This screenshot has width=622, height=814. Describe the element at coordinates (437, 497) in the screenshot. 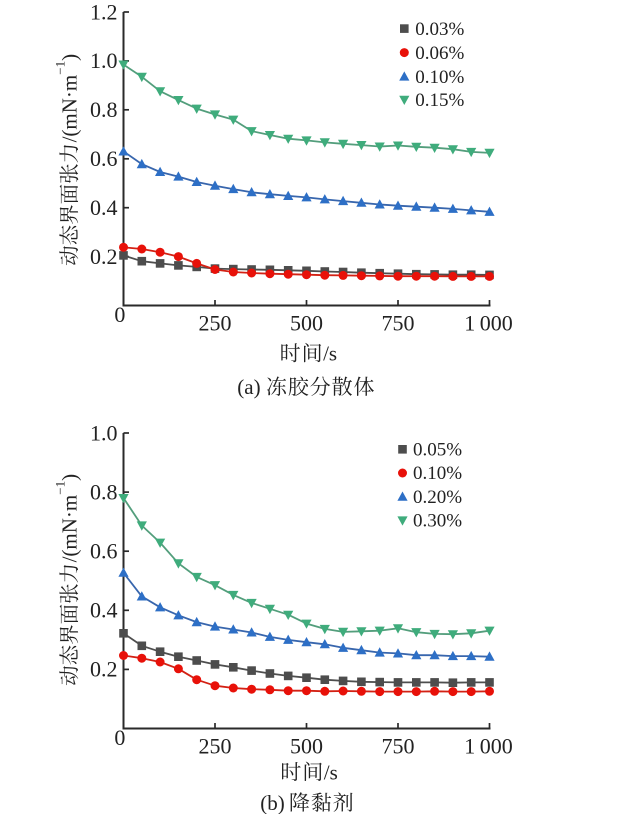

I see `svg-text: 0.20%` at that location.